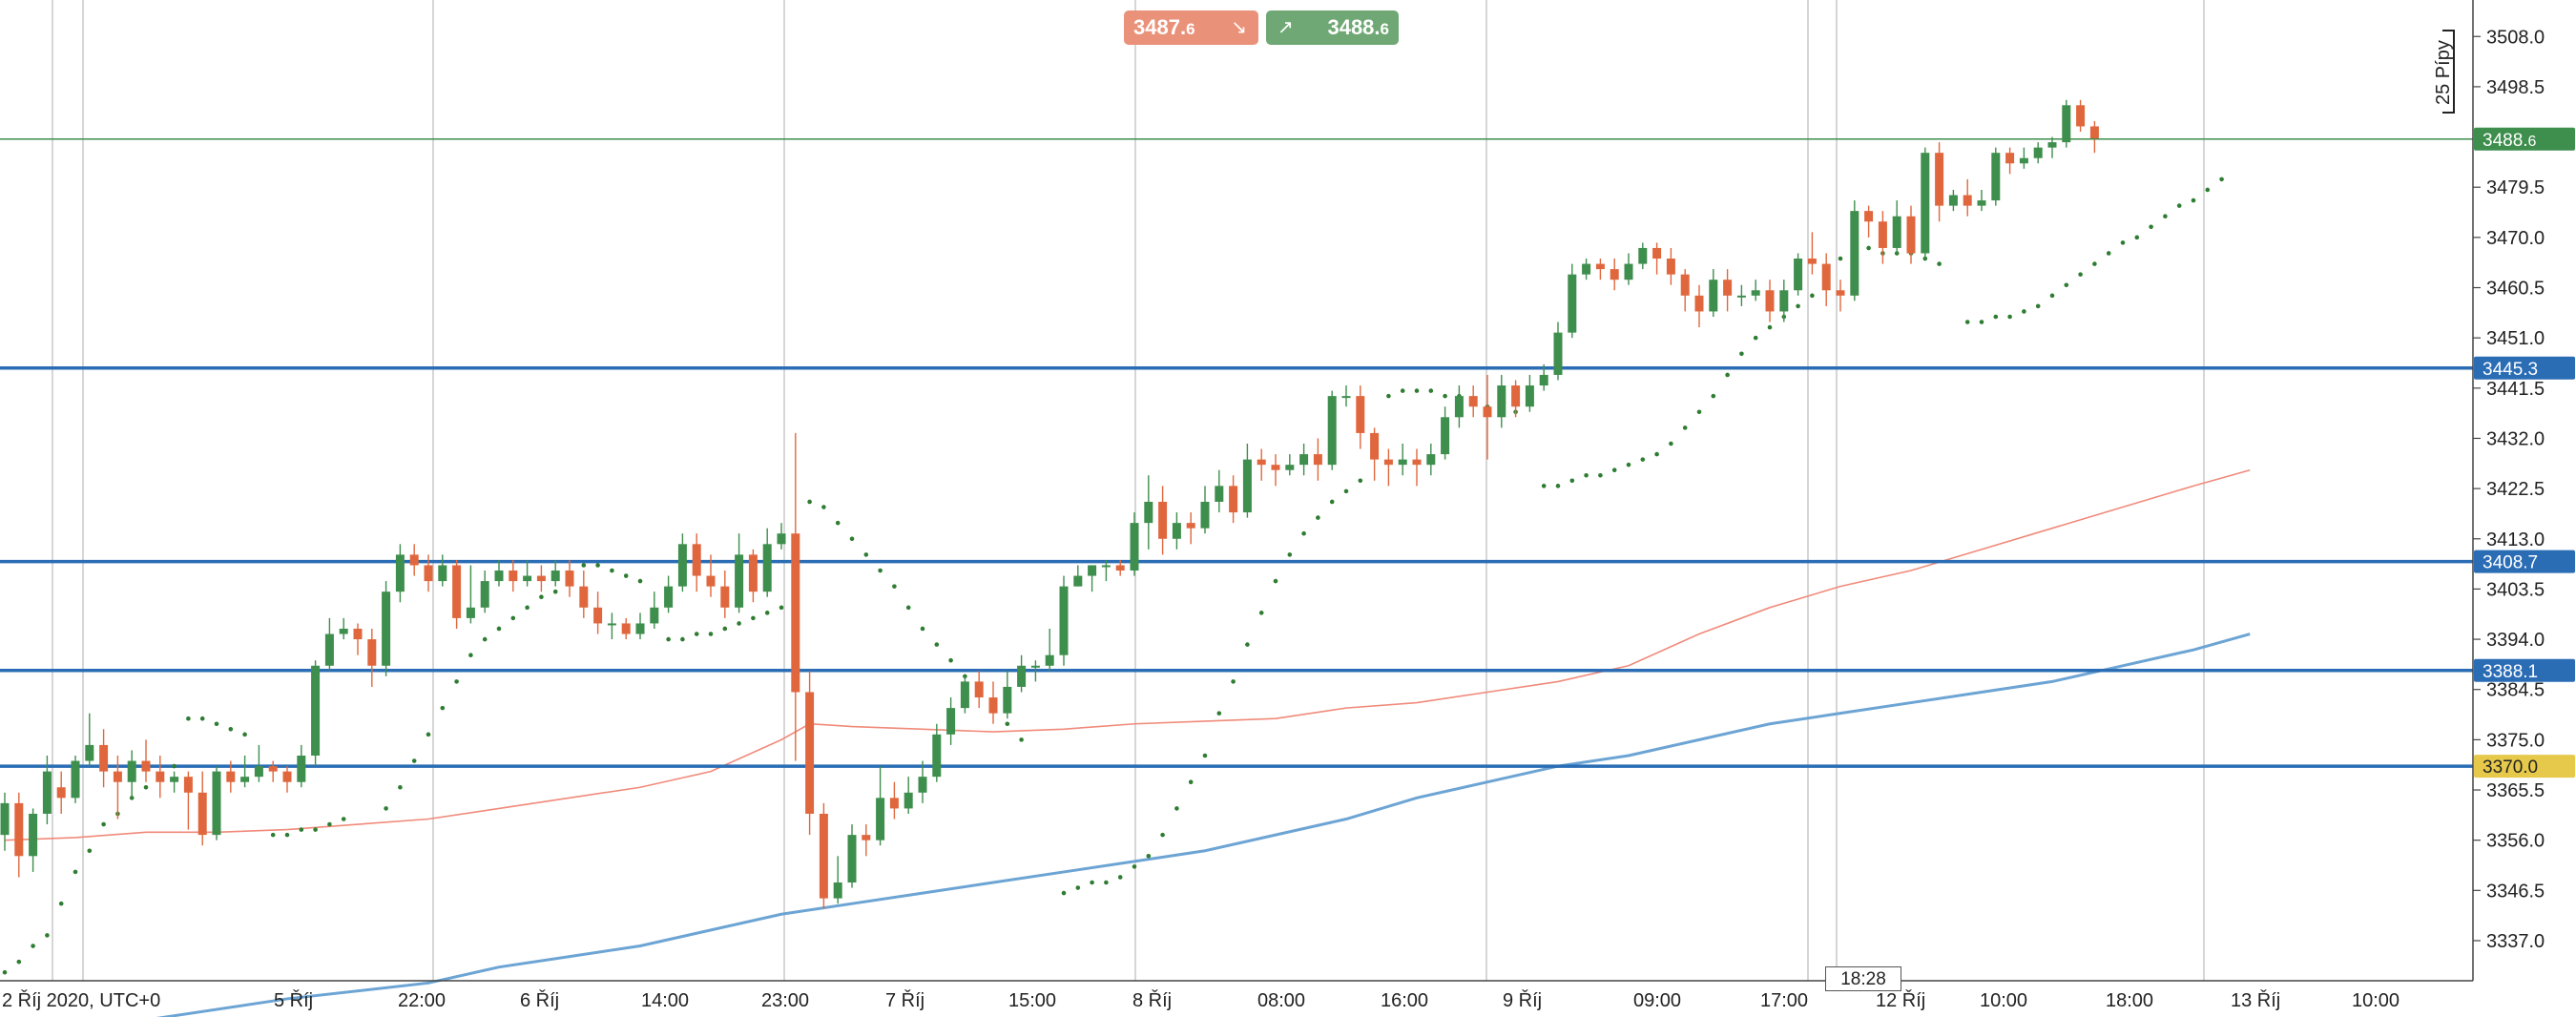 Image resolution: width=2576 pixels, height=1017 pixels. I want to click on y-tick-label: 3337.0, so click(2515, 941).